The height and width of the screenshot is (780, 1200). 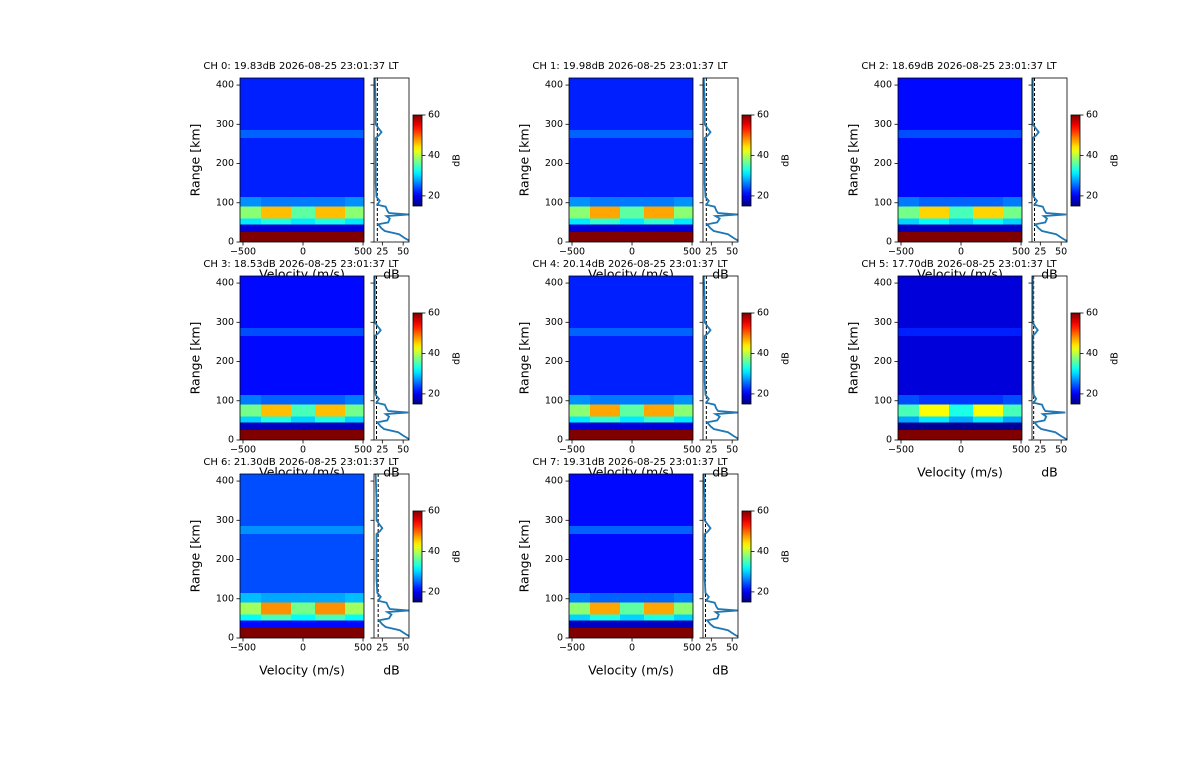 What do you see at coordinates (720, 274) in the screenshot?
I see `profile-x-label: dB` at bounding box center [720, 274].